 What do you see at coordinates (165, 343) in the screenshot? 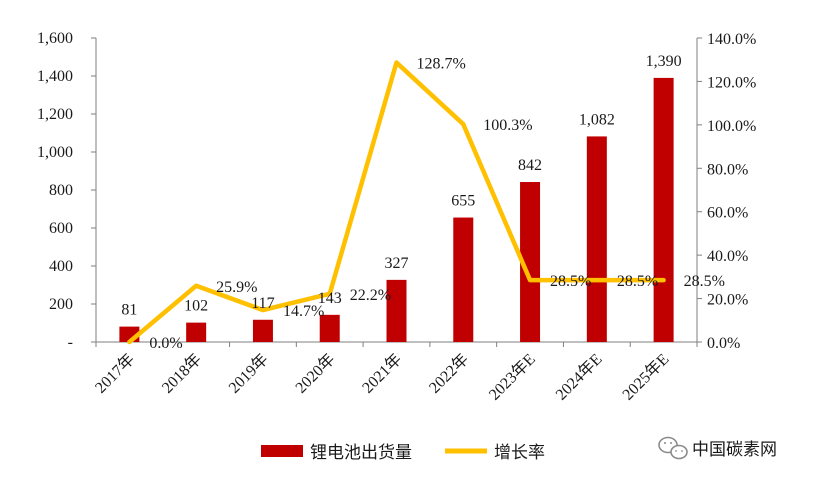
I see `line-data-label: 0.0%` at bounding box center [165, 343].